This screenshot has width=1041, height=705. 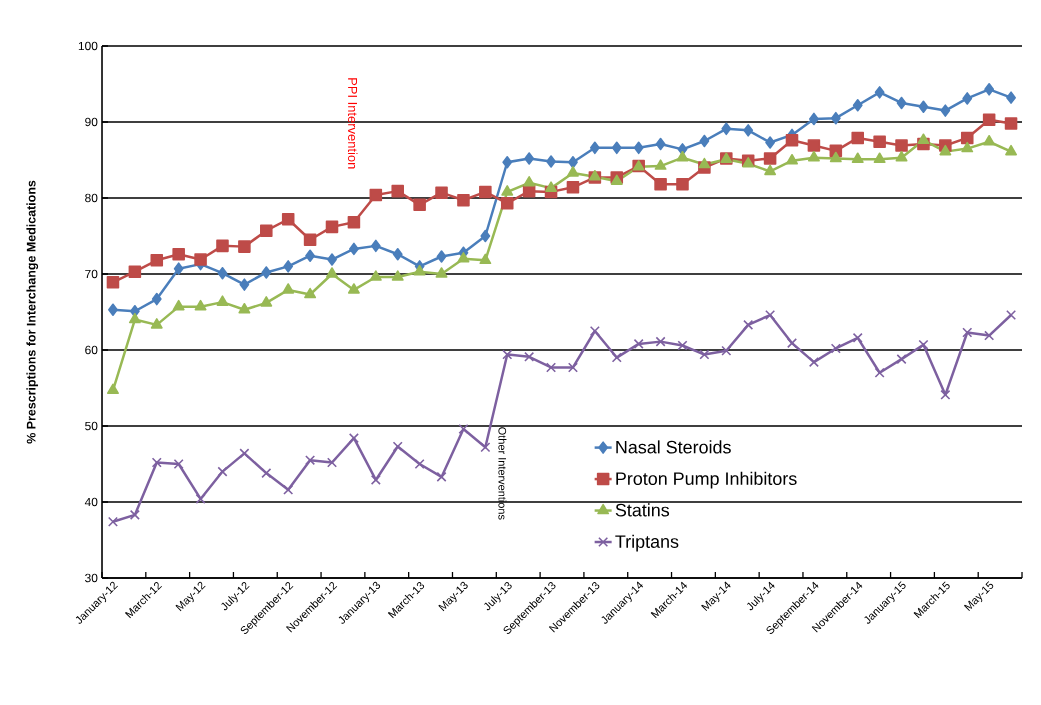 I want to click on legend-label: Nasal Steroids, so click(x=673, y=447).